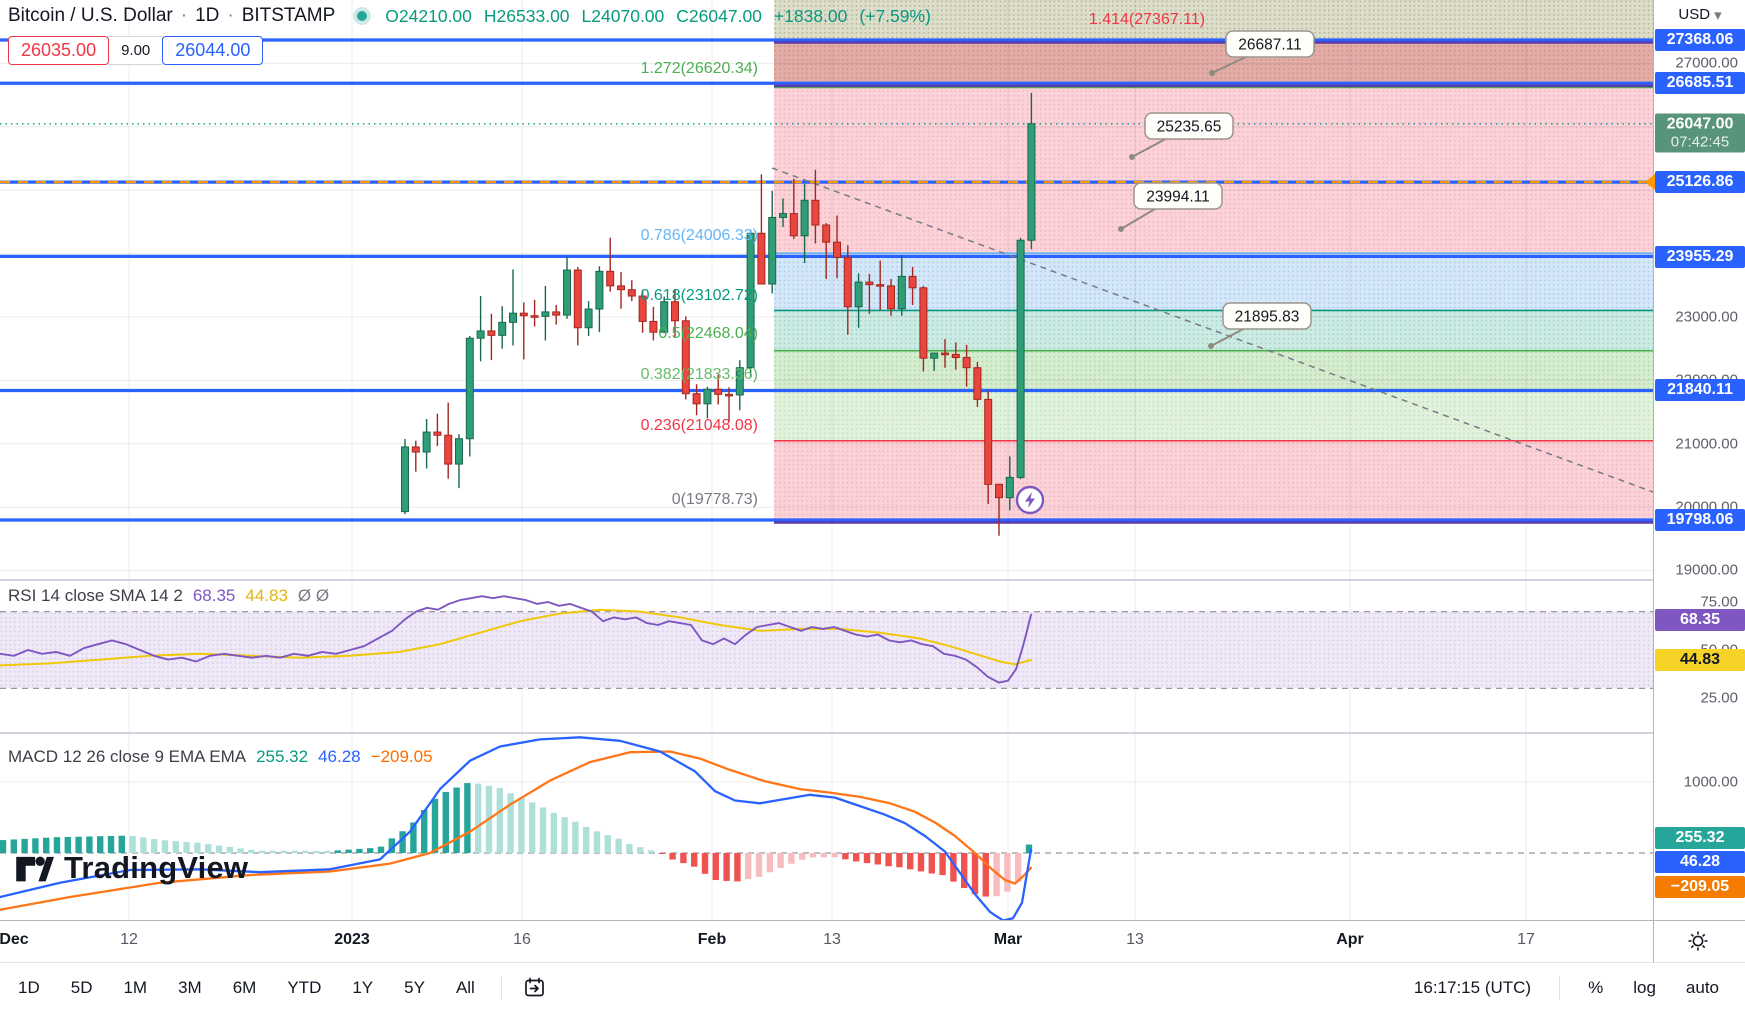  What do you see at coordinates (190, 987) in the screenshot?
I see `range-button-3m: 3M` at bounding box center [190, 987].